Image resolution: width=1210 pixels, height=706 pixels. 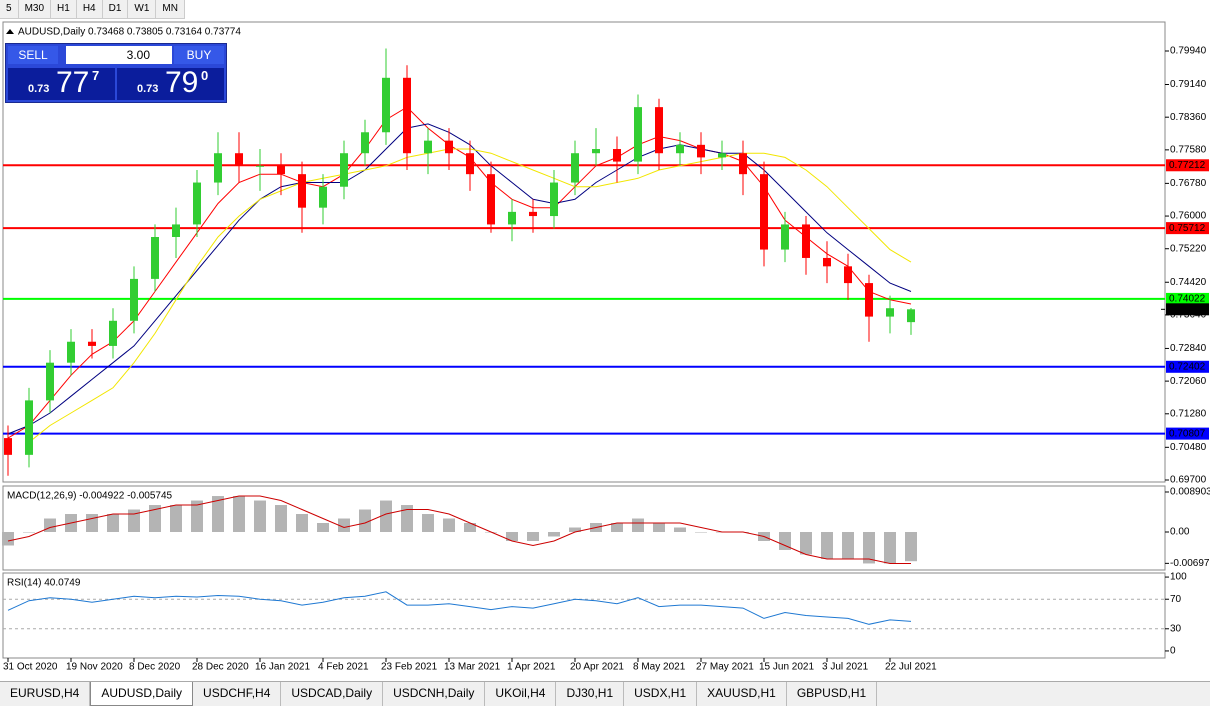 What do you see at coordinates (73, 82) in the screenshot?
I see `bid-main: 77` at bounding box center [73, 82].